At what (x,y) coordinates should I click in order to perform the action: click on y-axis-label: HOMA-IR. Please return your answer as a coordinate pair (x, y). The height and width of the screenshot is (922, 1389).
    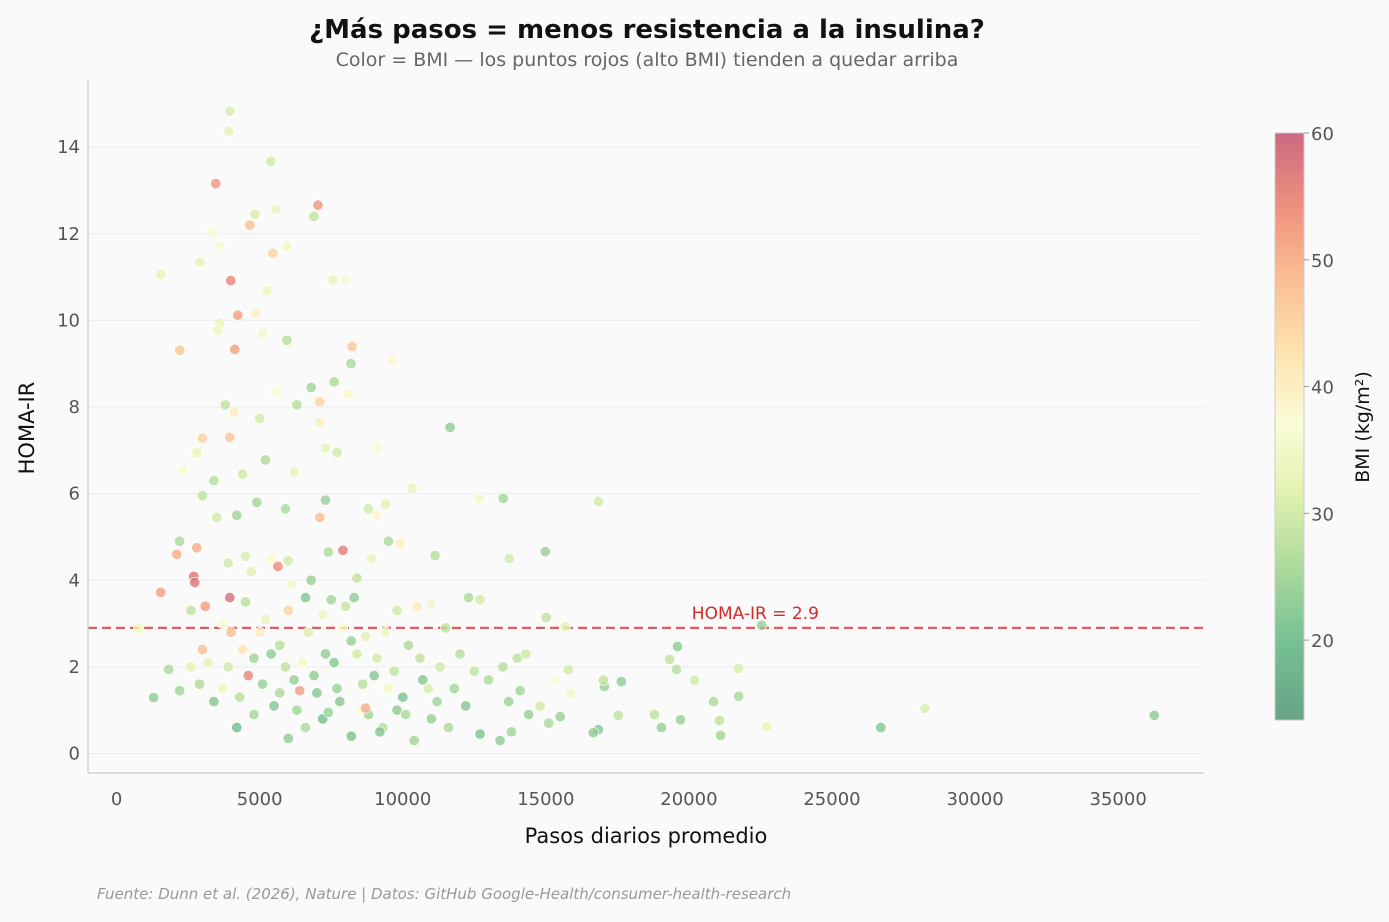
    Looking at the image, I should click on (27, 428).